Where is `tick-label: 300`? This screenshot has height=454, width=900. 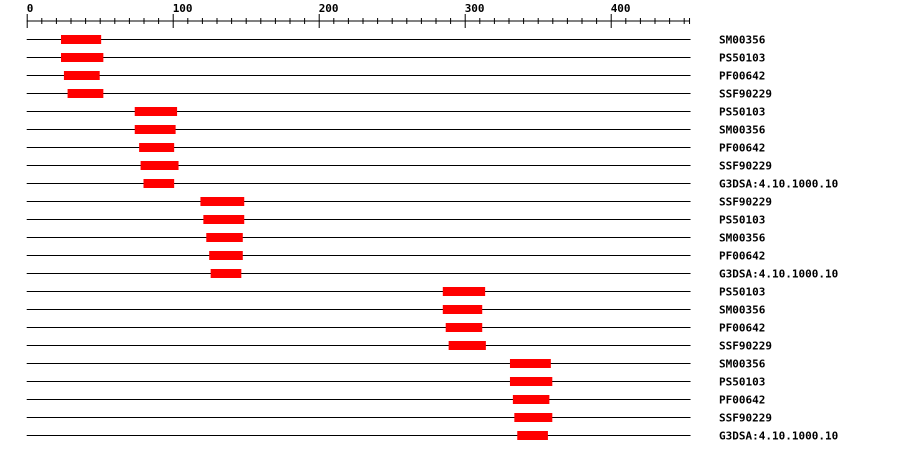
tick-label: 300 is located at coordinates (475, 8).